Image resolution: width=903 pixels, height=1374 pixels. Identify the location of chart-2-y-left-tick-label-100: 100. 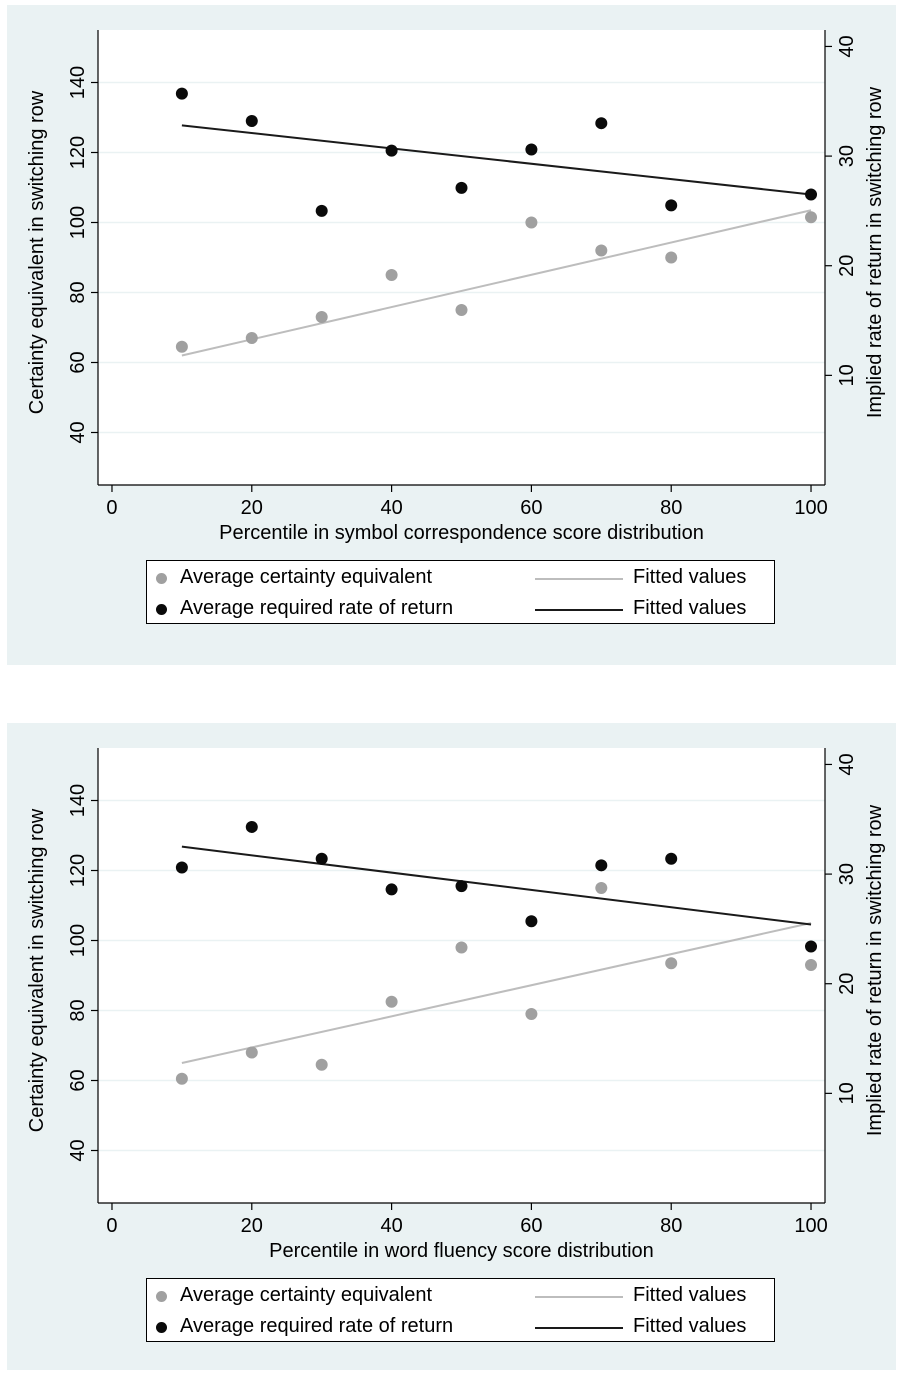
(78, 940).